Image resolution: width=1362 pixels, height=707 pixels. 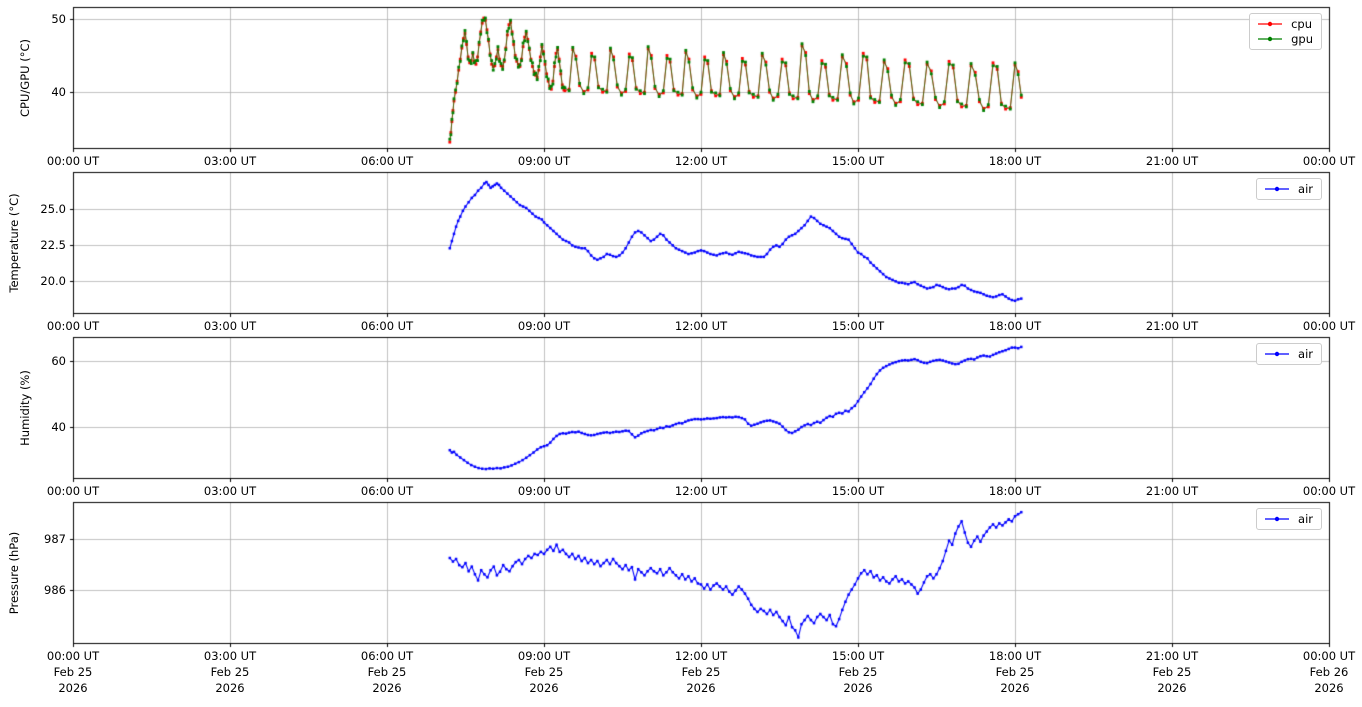 I want to click on x-tick-label: 21:00 UT Feb 25 2026, so click(x=1172, y=672).